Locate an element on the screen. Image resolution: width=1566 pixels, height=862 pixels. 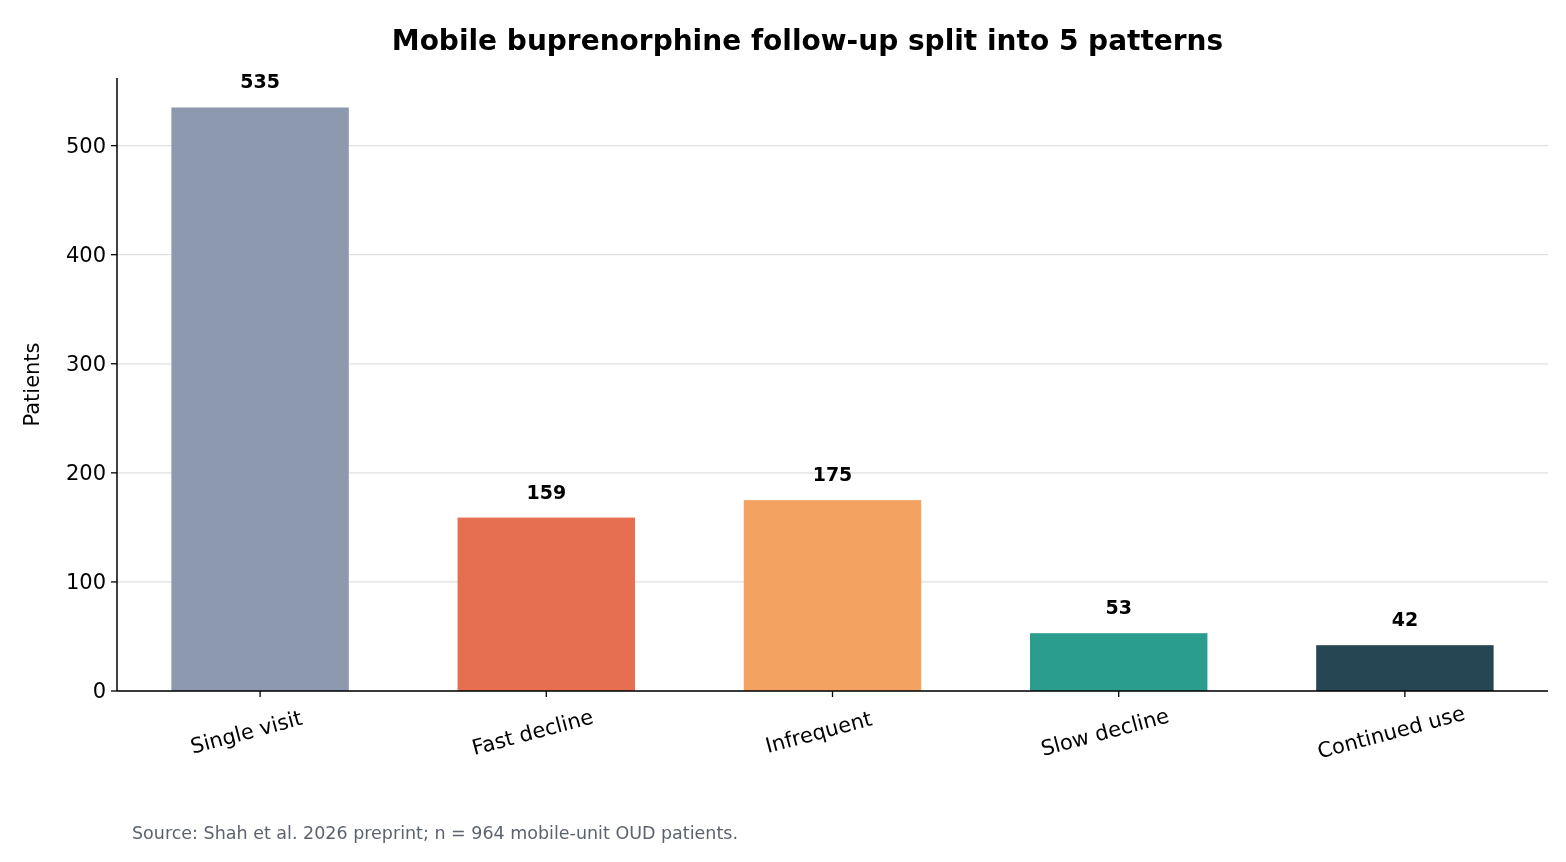
data-label: 159 is located at coordinates (546, 491).